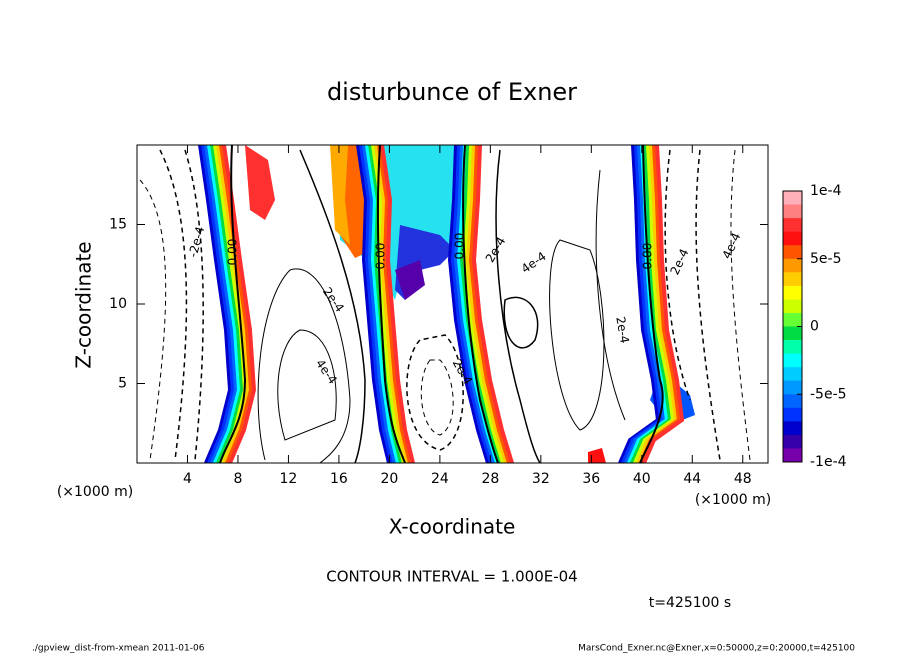 Image resolution: width=904 pixels, height=654 pixels. I want to click on x-tick-label: 36, so click(591, 479).